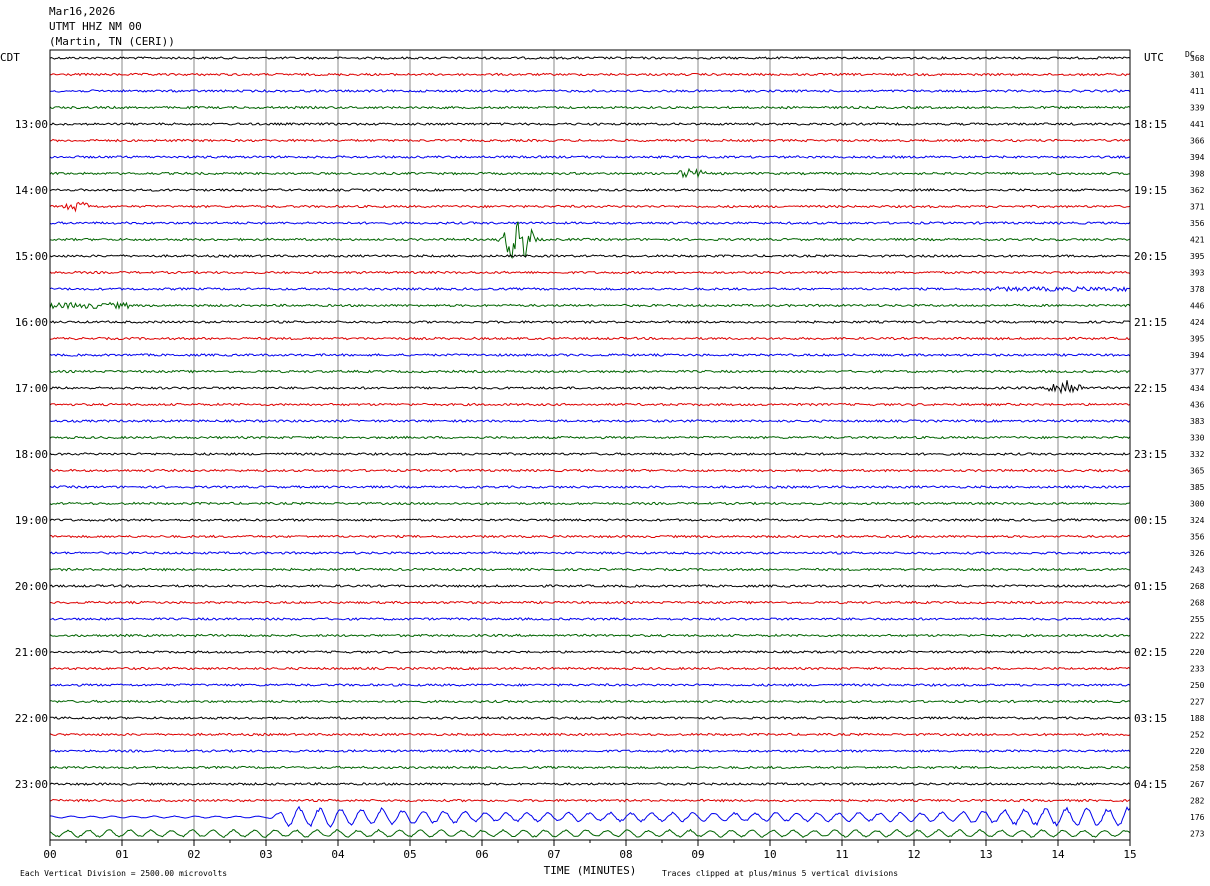 This screenshot has width=1210, height=886. Describe the element at coordinates (112, 41) in the screenshot. I see `header-location: (Martin, TN (CERI))` at that location.